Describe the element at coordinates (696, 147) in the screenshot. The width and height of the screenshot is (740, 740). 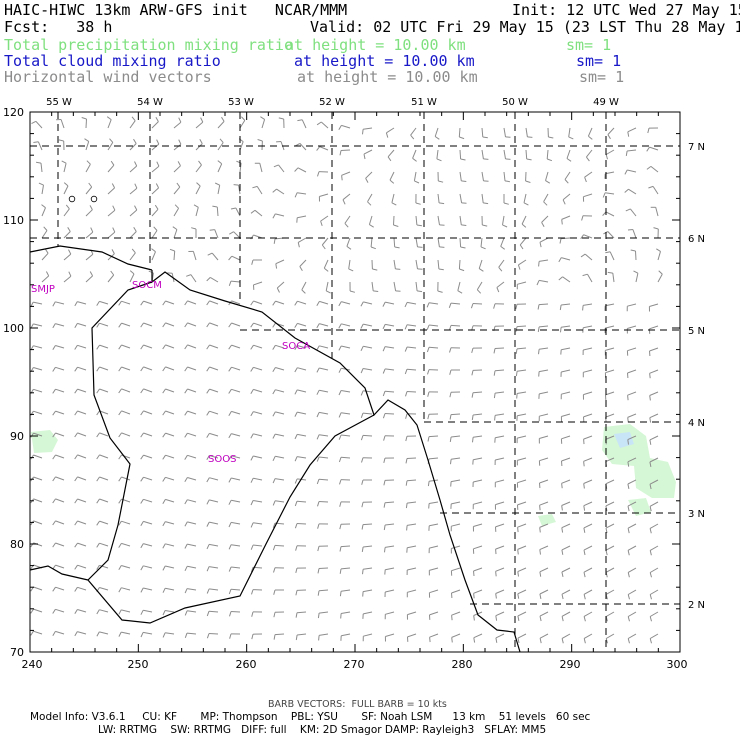
I see `lat-7n: 7 N` at that location.